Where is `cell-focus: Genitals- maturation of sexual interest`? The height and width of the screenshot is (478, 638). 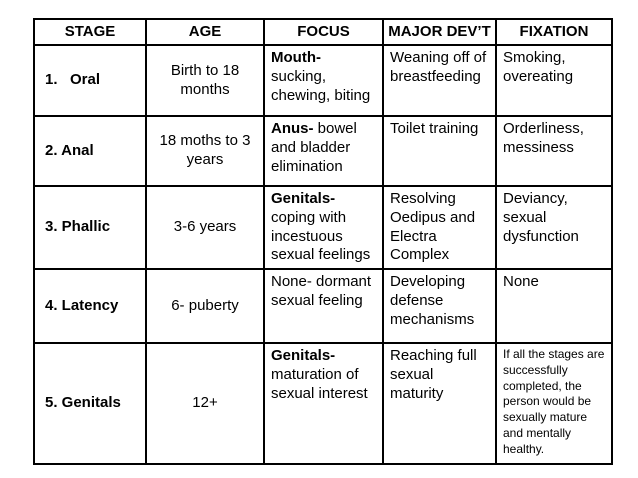
cell-focus: Genitals- maturation of sexual interest is located at coordinates (323, 403).